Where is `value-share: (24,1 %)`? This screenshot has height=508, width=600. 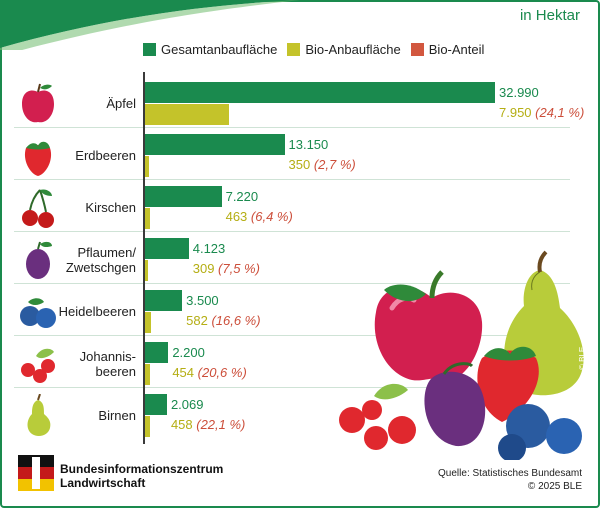
value-share: (24,1 %) is located at coordinates (560, 112).